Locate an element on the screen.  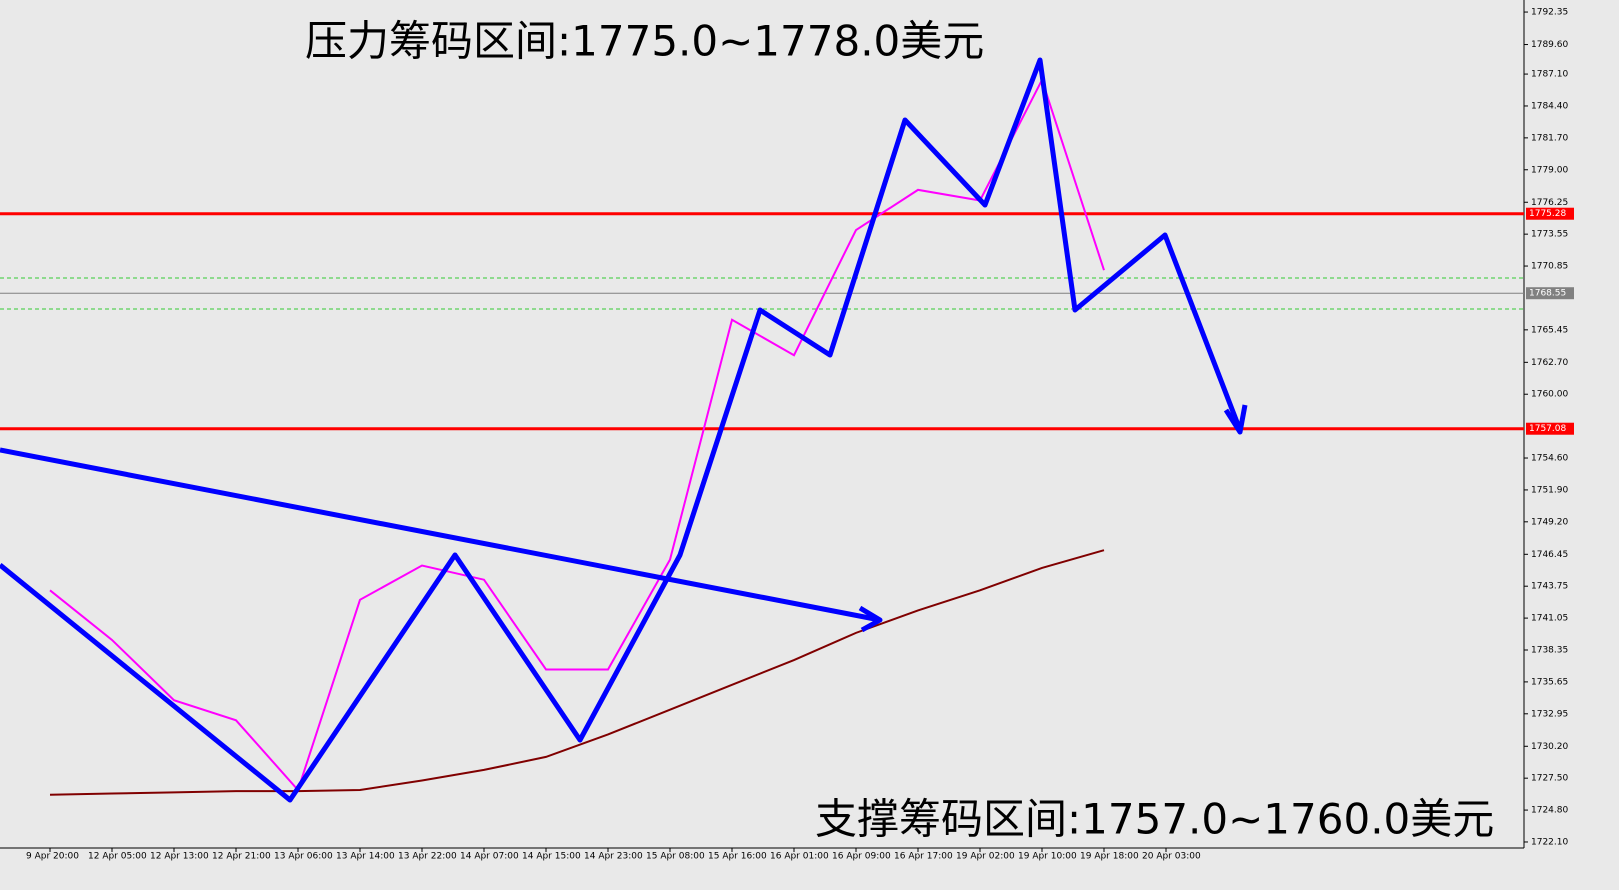
support-annotation: 支撑筹码区间:1757.0~1760.0美元 is located at coordinates (1154, 819).